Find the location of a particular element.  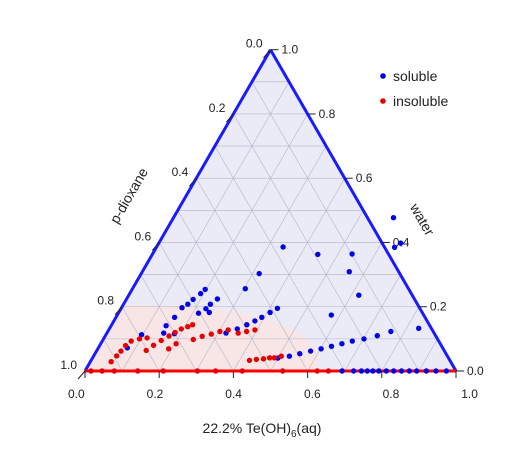

legend-label-insoluble: insoluble is located at coordinates (420, 101).